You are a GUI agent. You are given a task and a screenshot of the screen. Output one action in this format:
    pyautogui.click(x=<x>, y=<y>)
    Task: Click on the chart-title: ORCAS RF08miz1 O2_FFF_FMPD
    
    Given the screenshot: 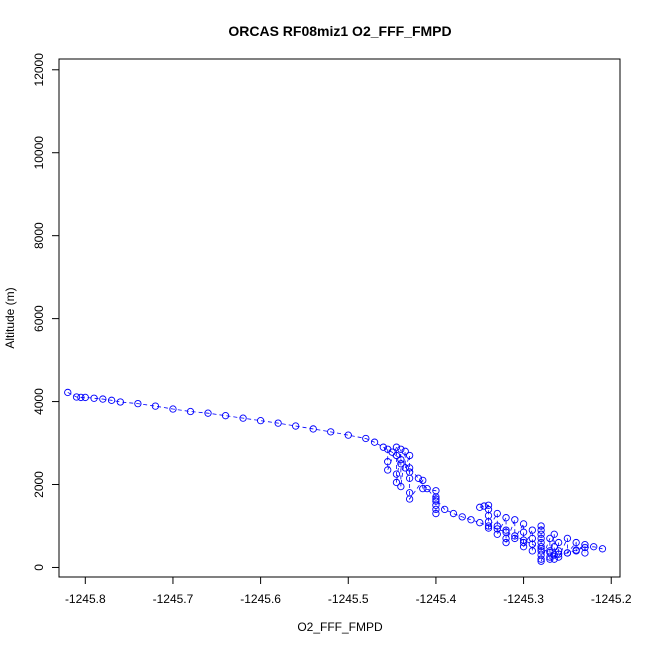 What is the action you would take?
    pyautogui.click(x=339, y=31)
    